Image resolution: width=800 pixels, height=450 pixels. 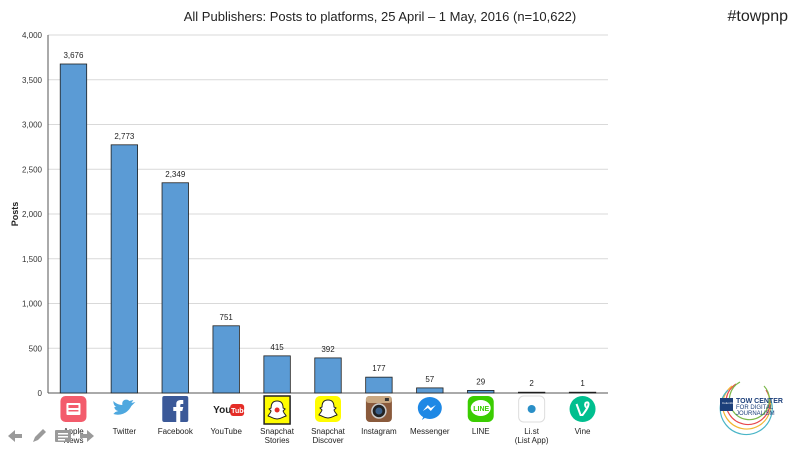 I want to click on y-tick-label: 2,500, so click(x=32, y=169).